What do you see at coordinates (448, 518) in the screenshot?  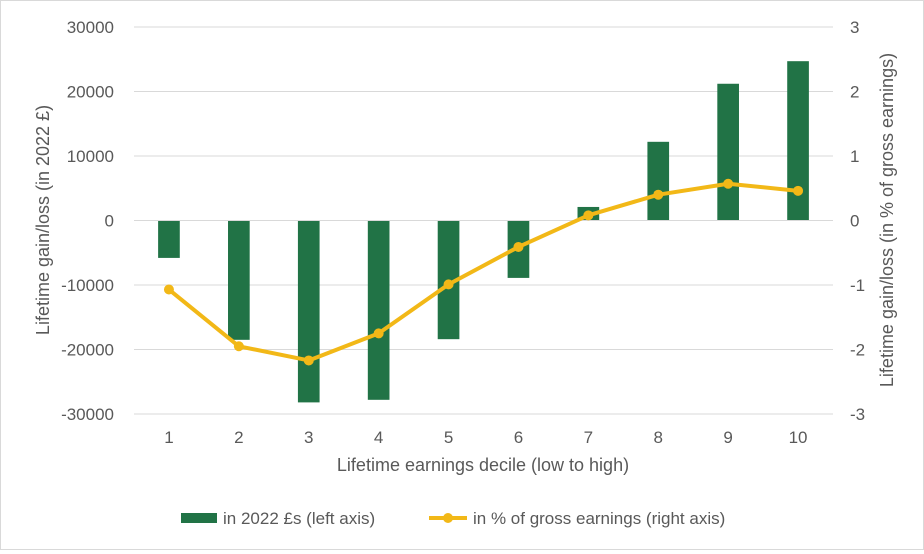 I see `legend-line-marker` at bounding box center [448, 518].